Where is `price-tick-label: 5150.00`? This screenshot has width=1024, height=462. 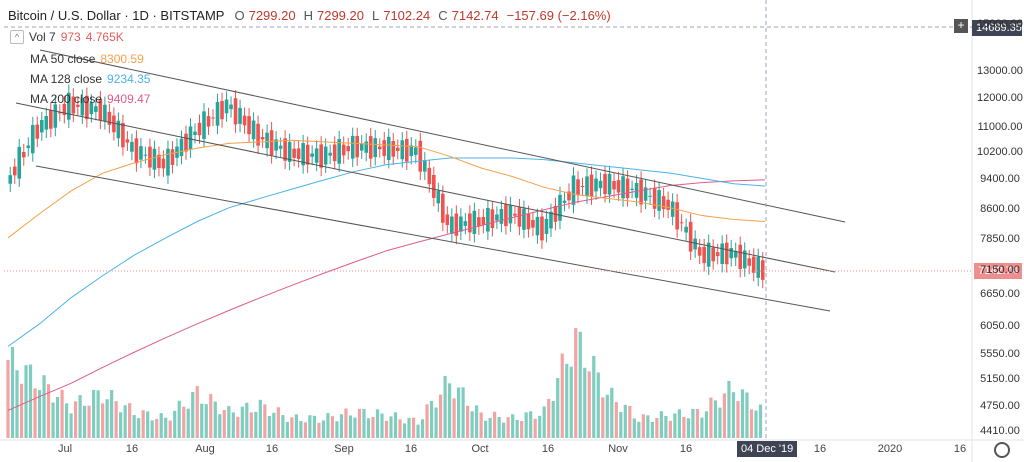
price-tick-label: 5150.00 is located at coordinates (1000, 379).